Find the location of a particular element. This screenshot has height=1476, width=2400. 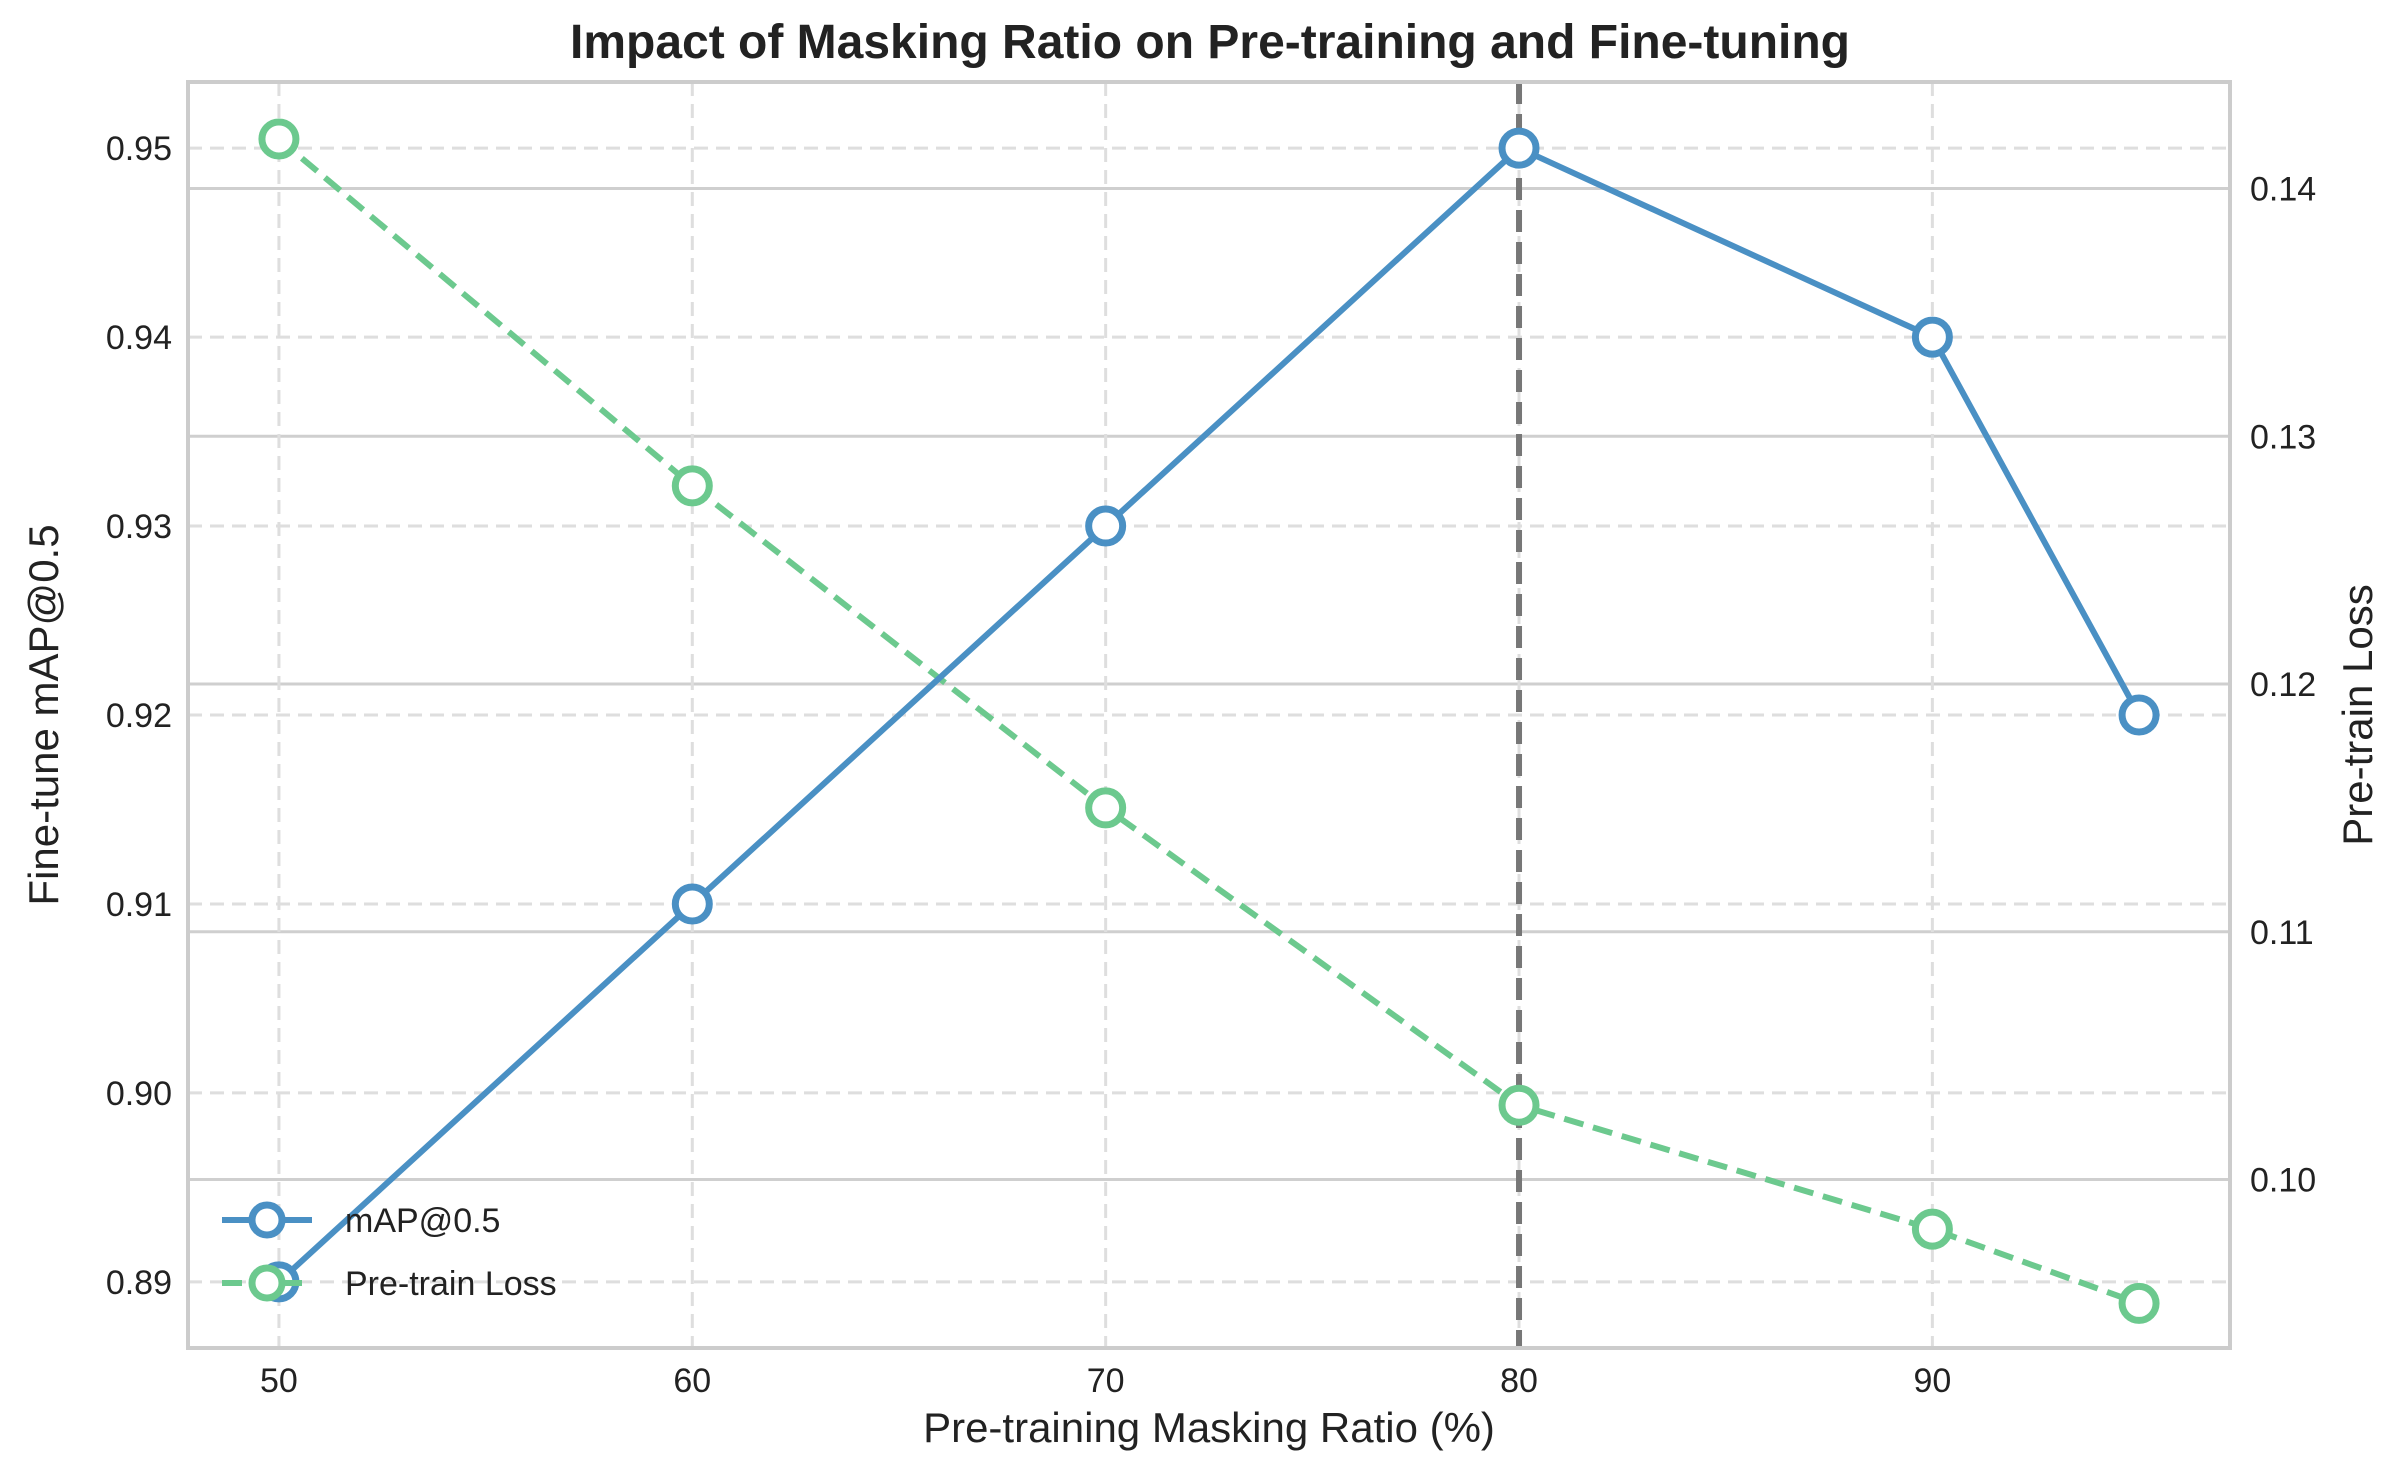

right-tick-label: 0.14 is located at coordinates (2283, 190).